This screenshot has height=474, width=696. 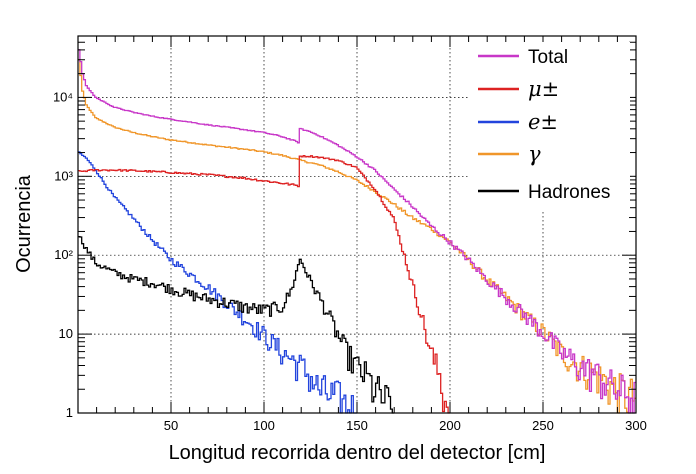 What do you see at coordinates (636, 425) in the screenshot?
I see `x-tick-label: 300` at bounding box center [636, 425].